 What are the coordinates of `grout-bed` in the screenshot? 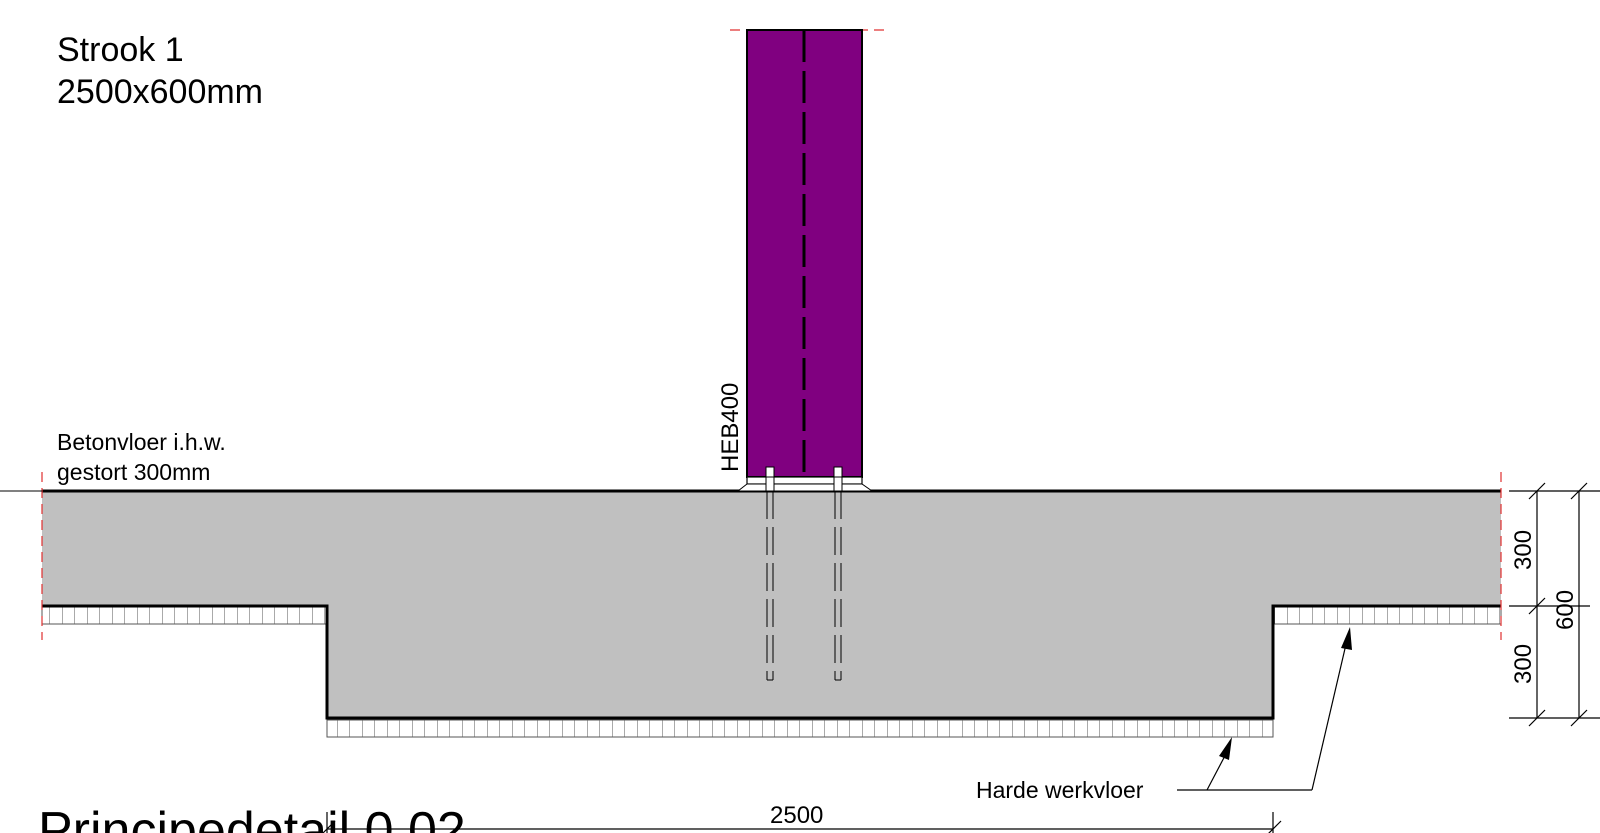 It's located at (805, 487).